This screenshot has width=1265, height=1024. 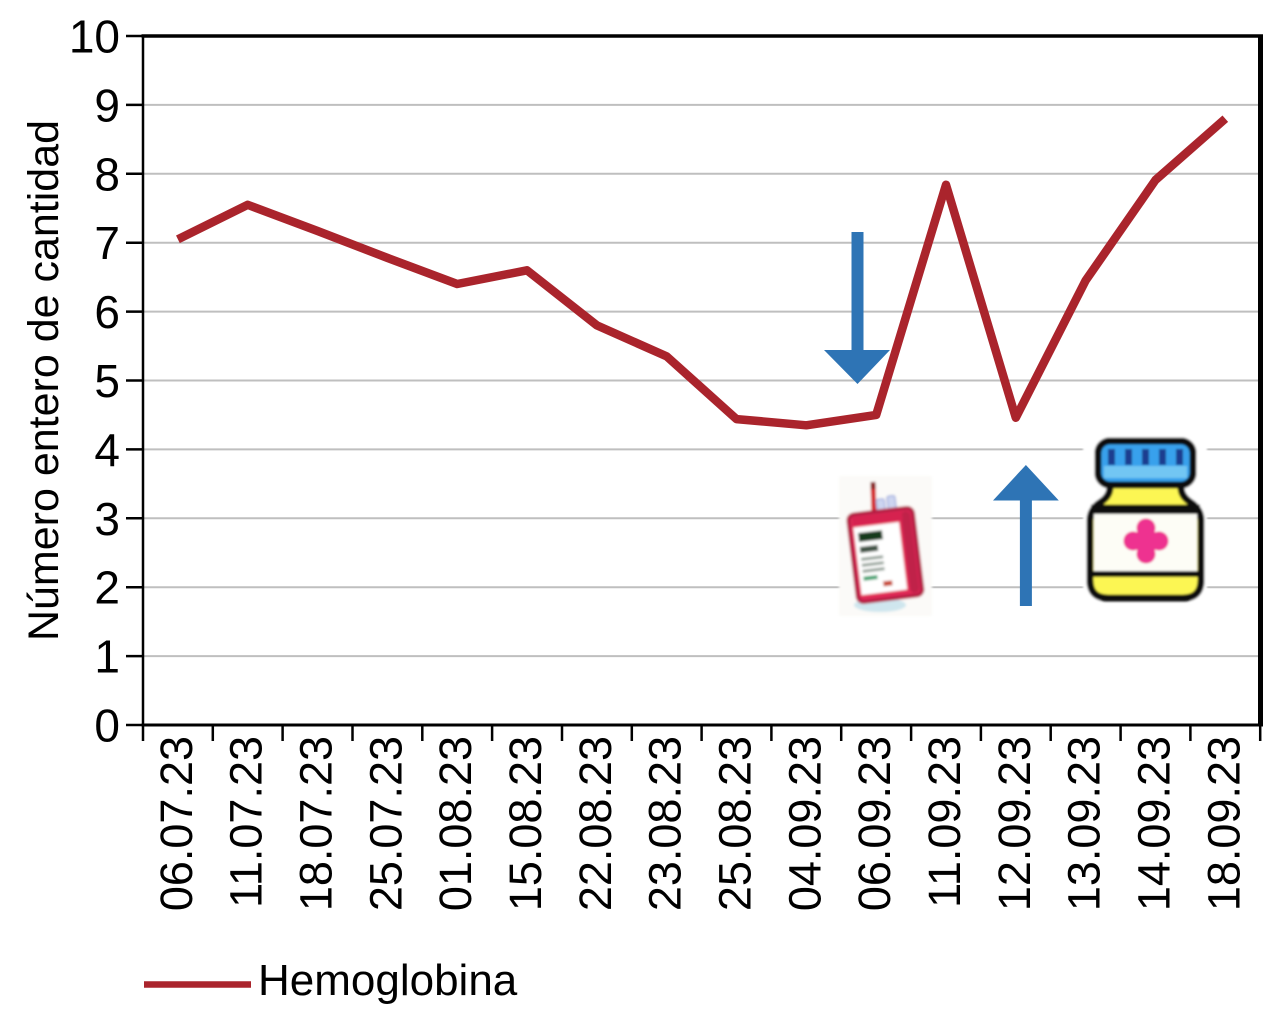 What do you see at coordinates (1223, 823) in the screenshot?
I see `svg-text: 18.09.23` at bounding box center [1223, 823].